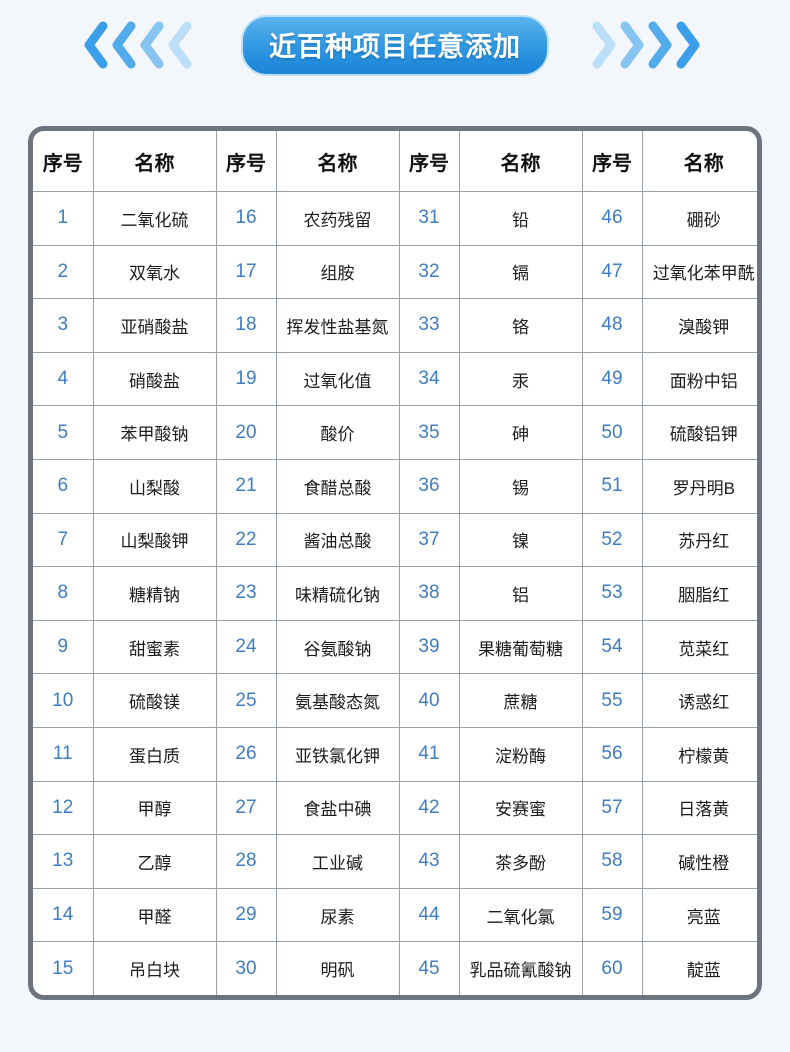 The image size is (790, 1052). What do you see at coordinates (63, 754) in the screenshot?
I see `row-number-cell: 11` at bounding box center [63, 754].